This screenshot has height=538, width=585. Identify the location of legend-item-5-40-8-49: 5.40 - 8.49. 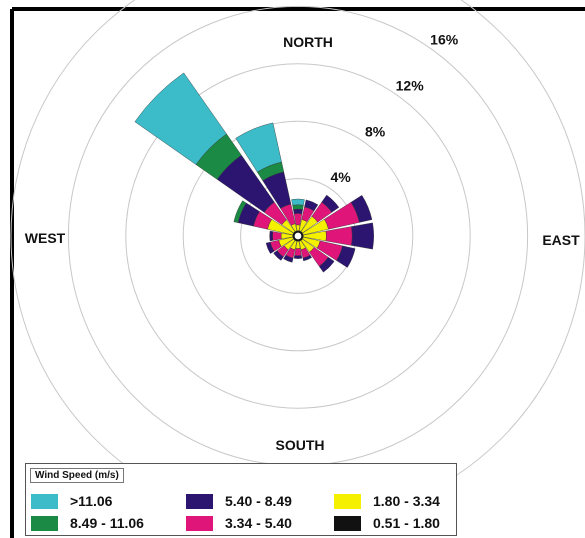
(239, 501).